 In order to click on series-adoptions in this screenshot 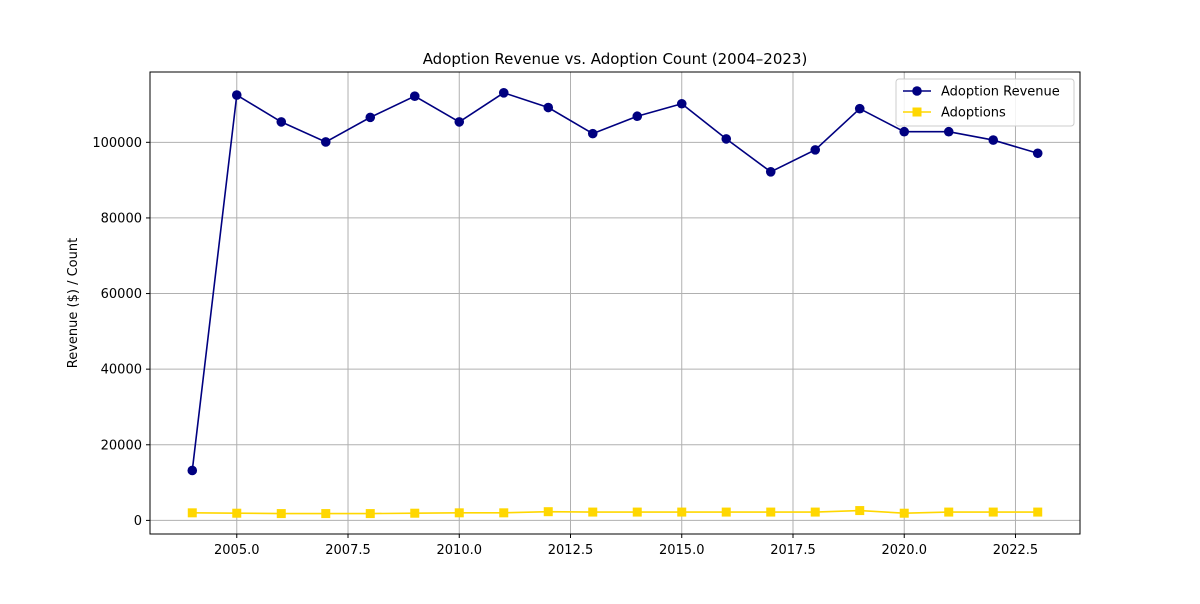, I will do `click(615, 512)`.